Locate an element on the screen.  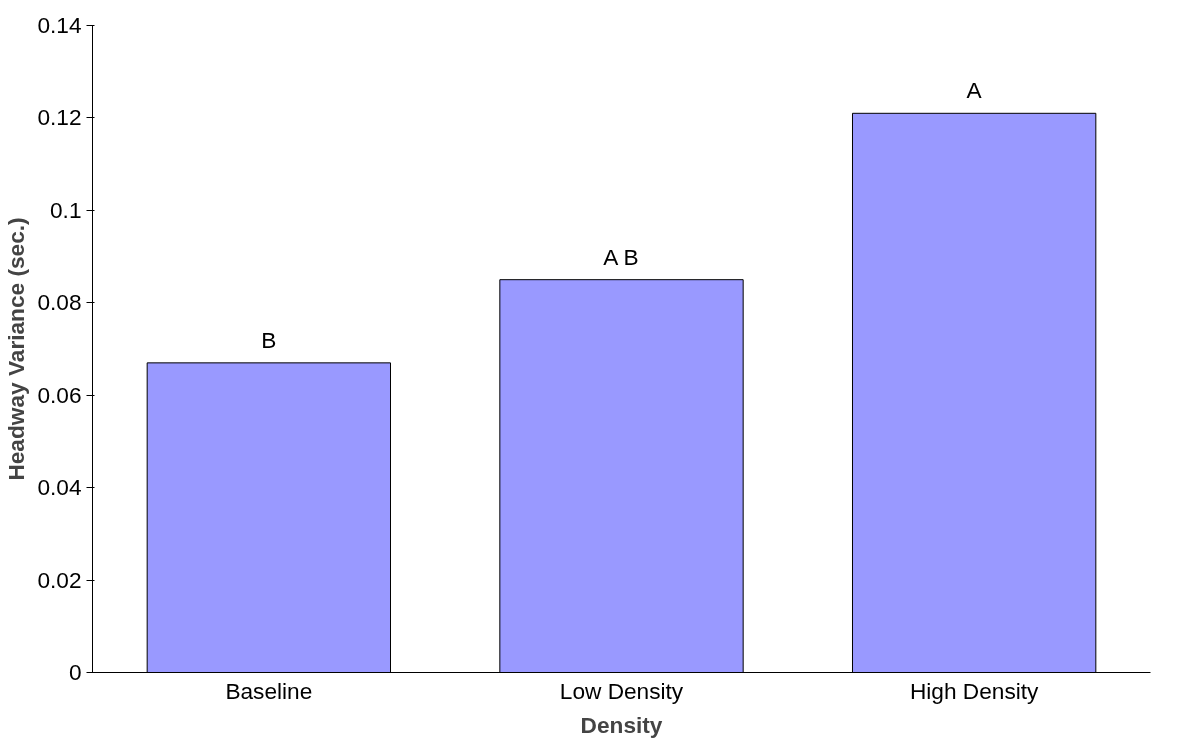
y-tick-label: 0.04 is located at coordinates (59, 487).